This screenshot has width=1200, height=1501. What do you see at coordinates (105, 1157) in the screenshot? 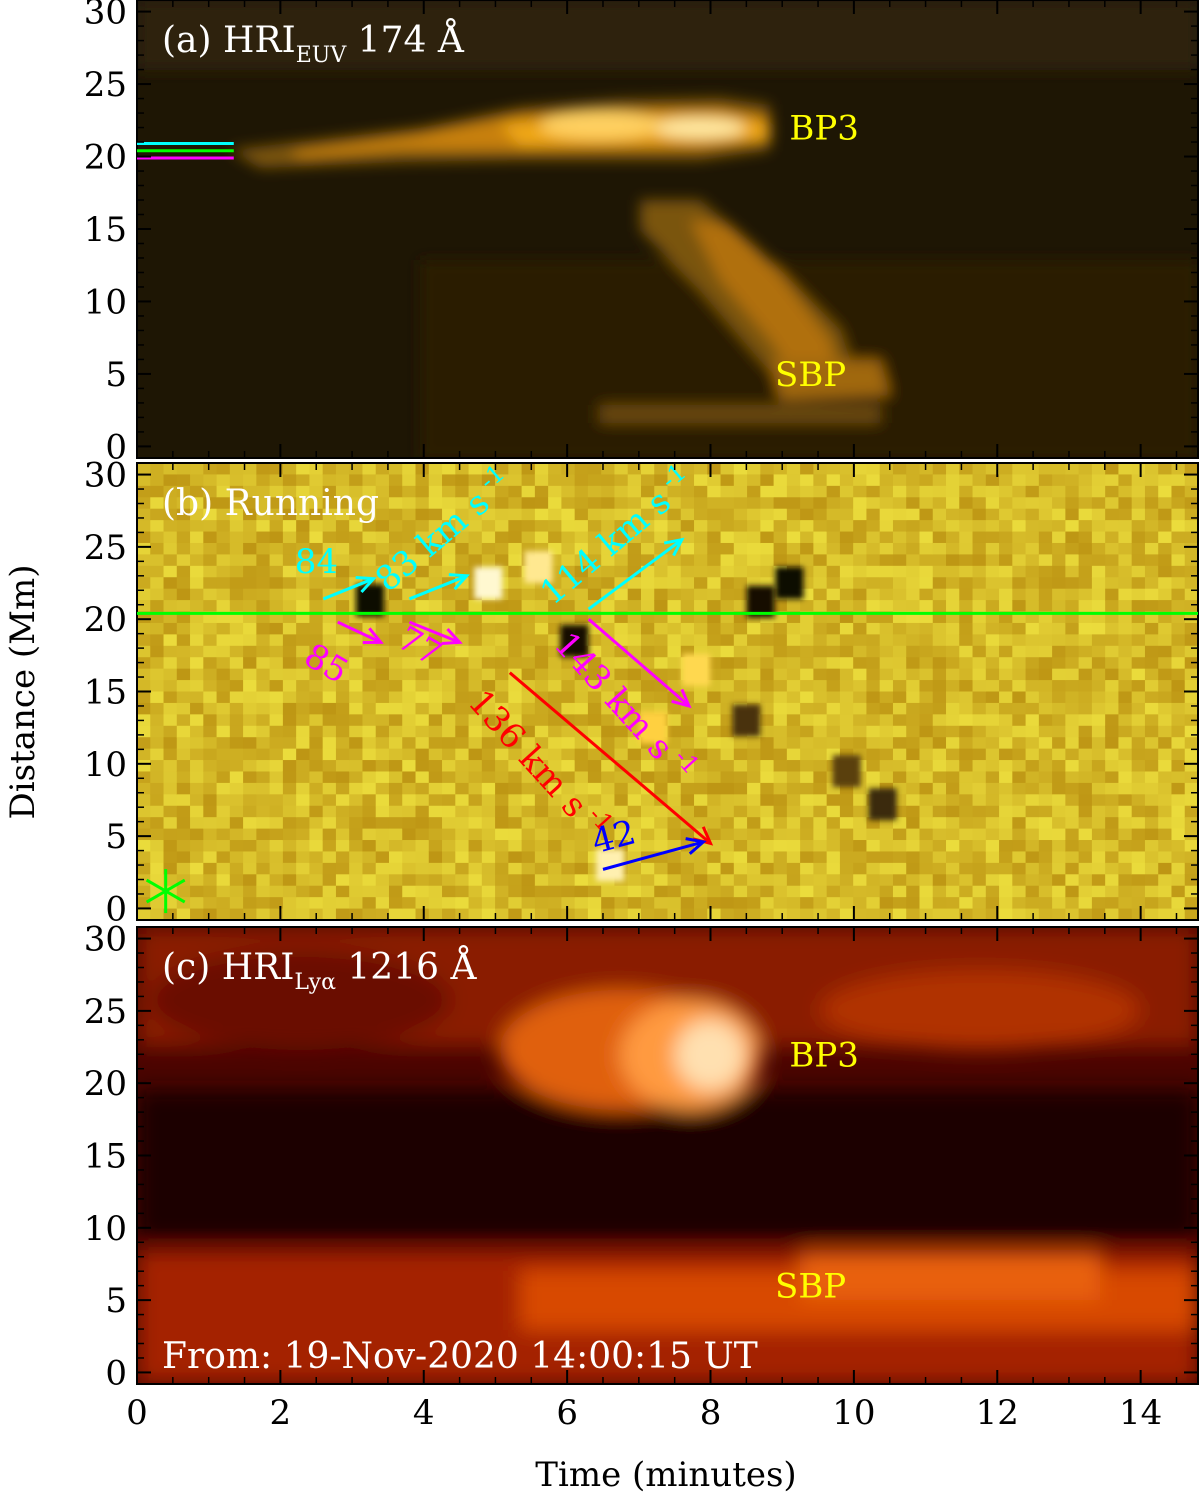
I see `panel-c-ytick-label: 15` at bounding box center [105, 1157].